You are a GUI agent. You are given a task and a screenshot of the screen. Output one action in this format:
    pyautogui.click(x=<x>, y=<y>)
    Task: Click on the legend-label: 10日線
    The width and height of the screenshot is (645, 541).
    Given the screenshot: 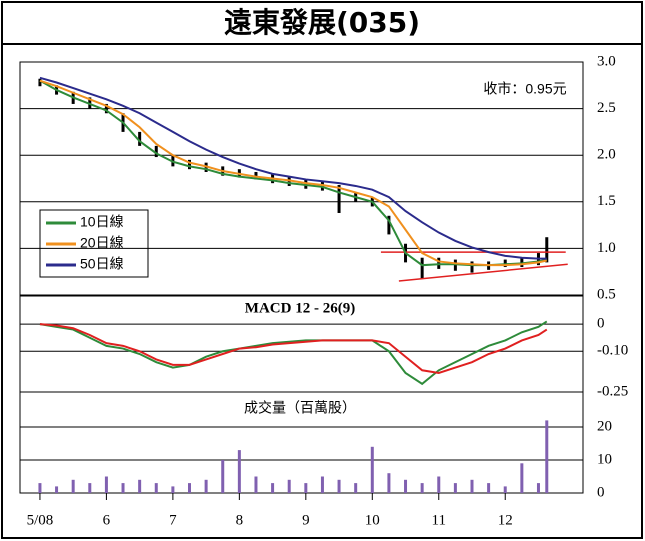 What is the action you would take?
    pyautogui.click(x=102, y=222)
    